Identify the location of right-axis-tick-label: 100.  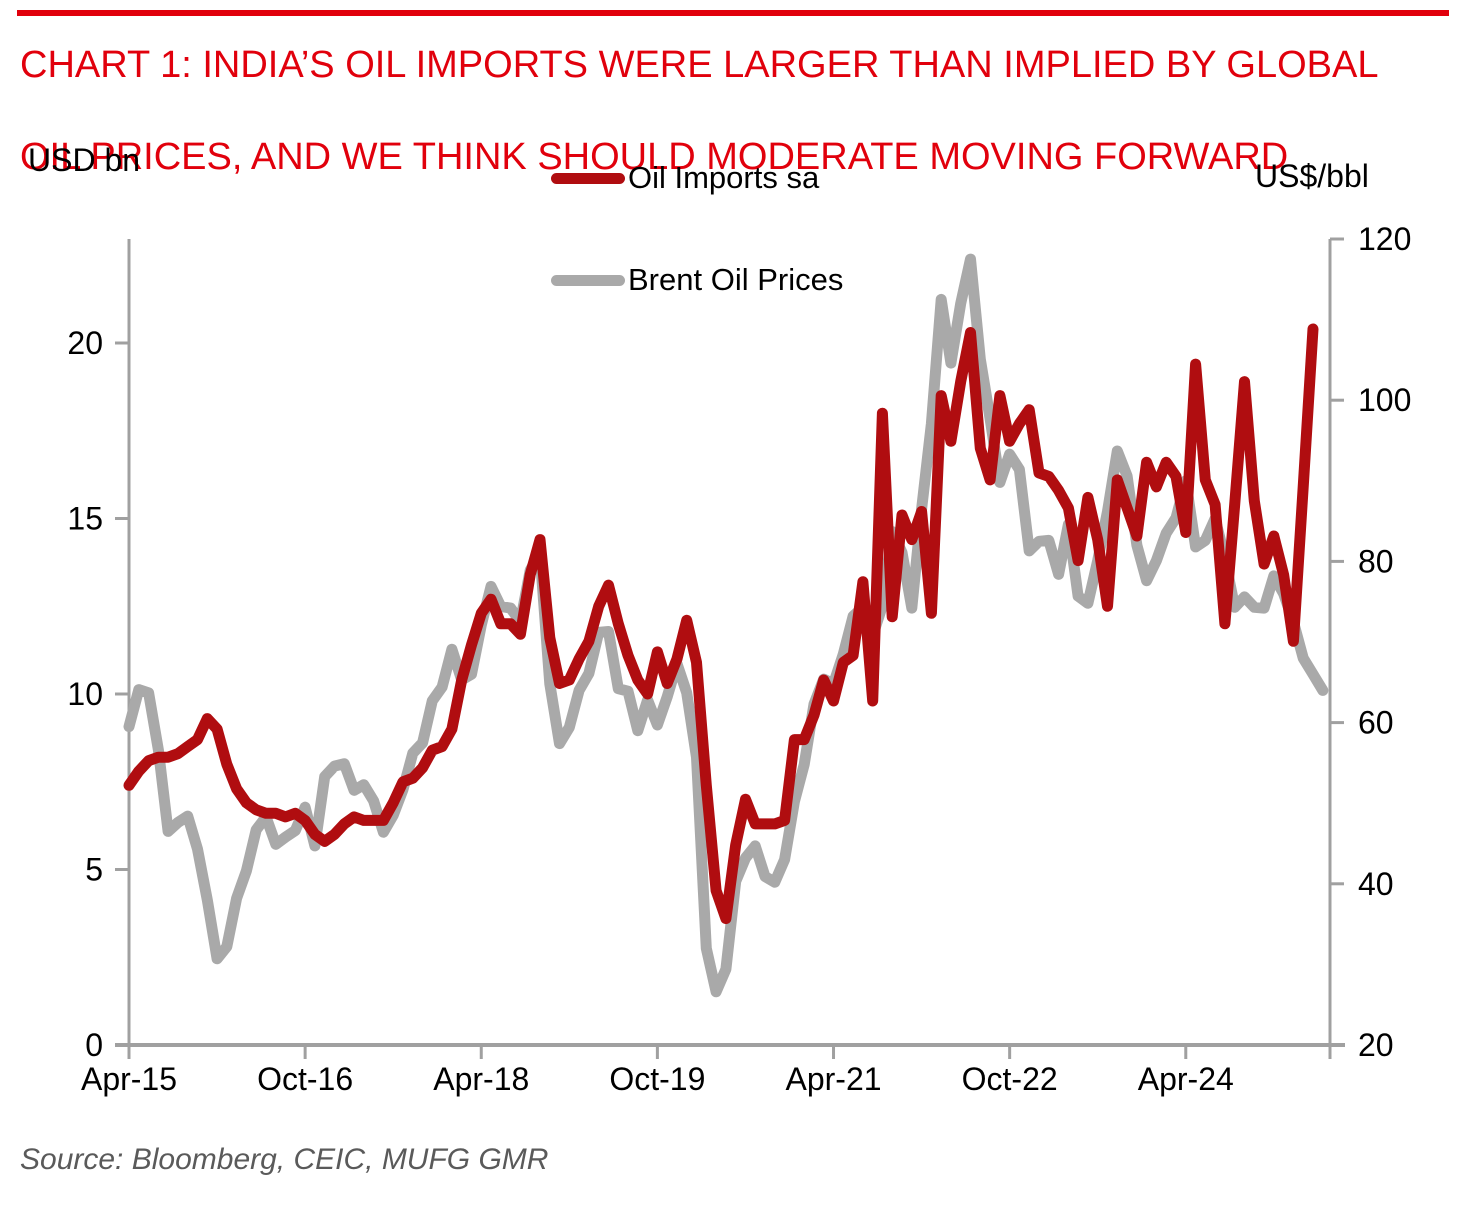
(1384, 400).